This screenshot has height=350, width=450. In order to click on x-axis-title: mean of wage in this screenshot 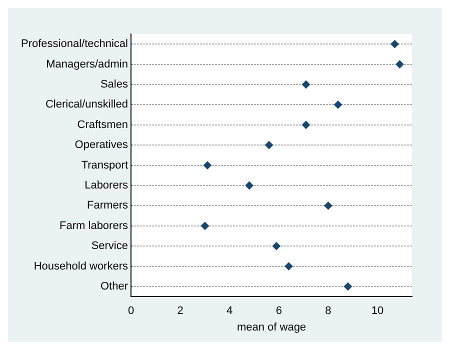, I will do `click(271, 327)`.